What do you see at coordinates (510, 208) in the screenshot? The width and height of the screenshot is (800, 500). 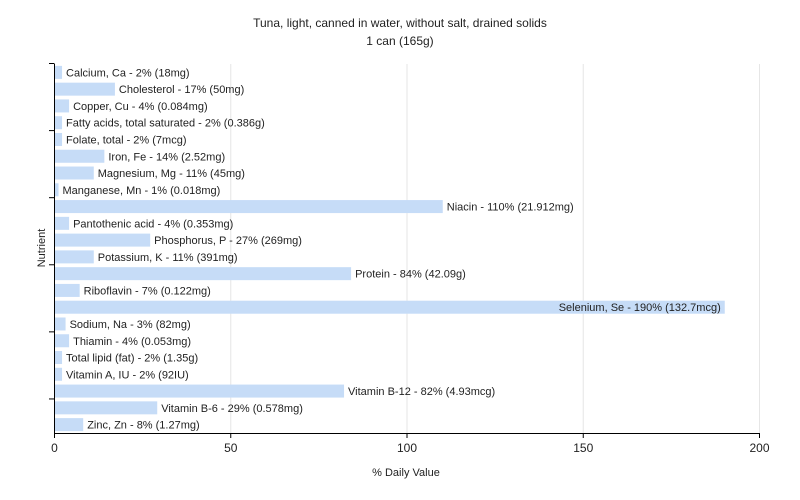 I see `bar-label: Niacin - 110% (21.912mg)` at bounding box center [510, 208].